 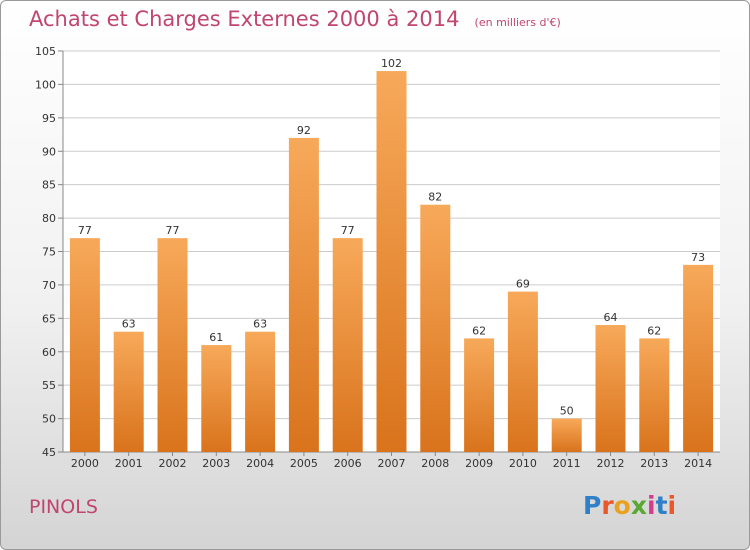 What do you see at coordinates (49, 151) in the screenshot?
I see `y-tick-label: 90` at bounding box center [49, 151].